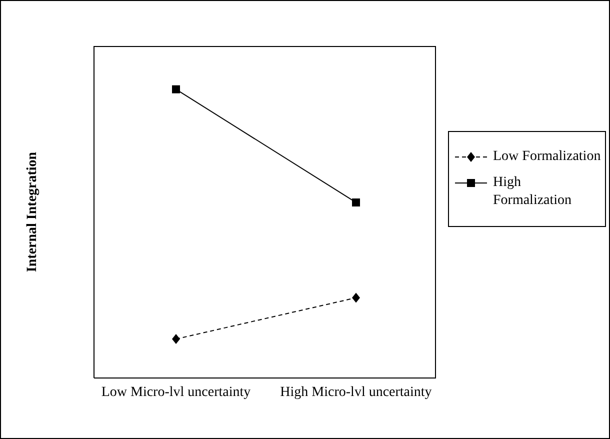 This screenshot has height=439, width=610. Describe the element at coordinates (32, 212) in the screenshot. I see `y-axis-title: Internal Integration` at that location.